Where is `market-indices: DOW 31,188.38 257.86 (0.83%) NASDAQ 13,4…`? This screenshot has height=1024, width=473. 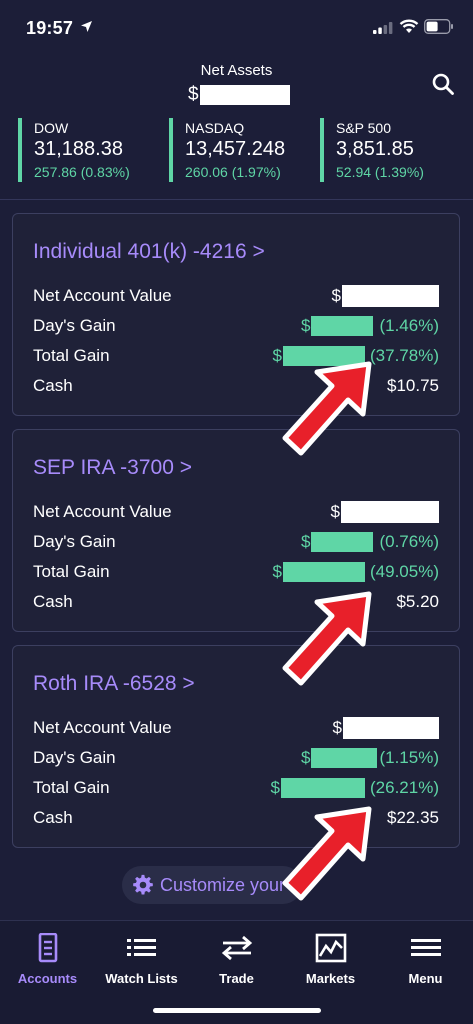 market-indices: DOW 31,188.38 257.86 (0.83%) NASDAQ 13,4… is located at coordinates (236, 150).